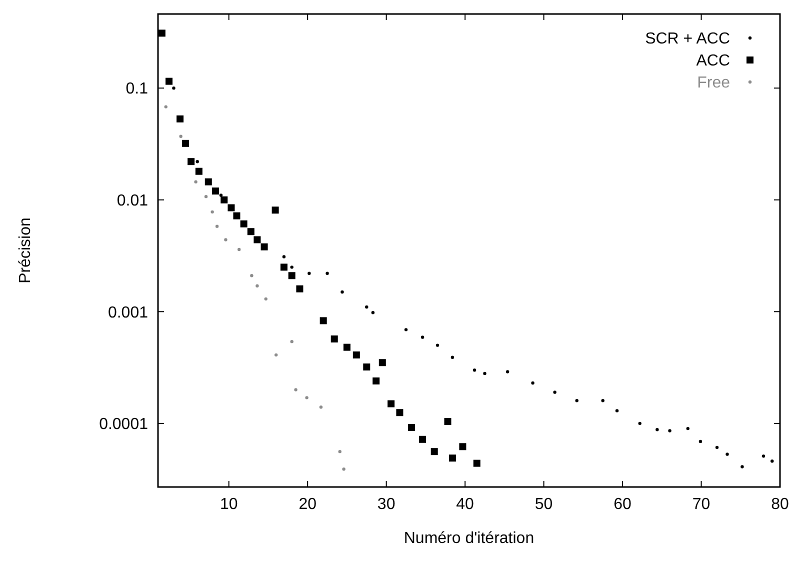 The height and width of the screenshot is (565, 795). I want to click on x-tick-label: 30, so click(386, 504).